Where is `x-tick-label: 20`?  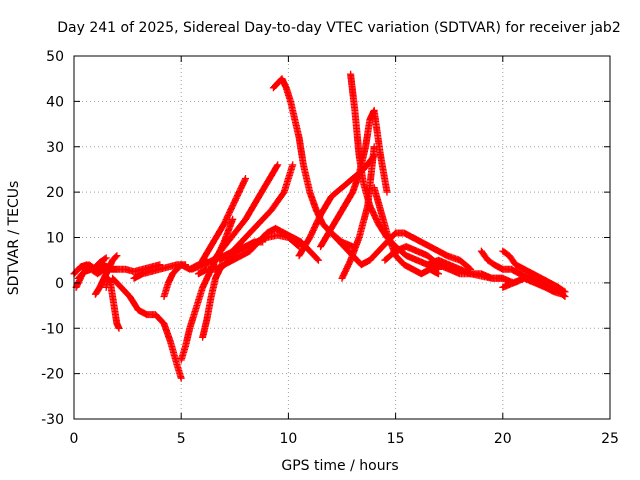
x-tick-label: 20 is located at coordinates (503, 439).